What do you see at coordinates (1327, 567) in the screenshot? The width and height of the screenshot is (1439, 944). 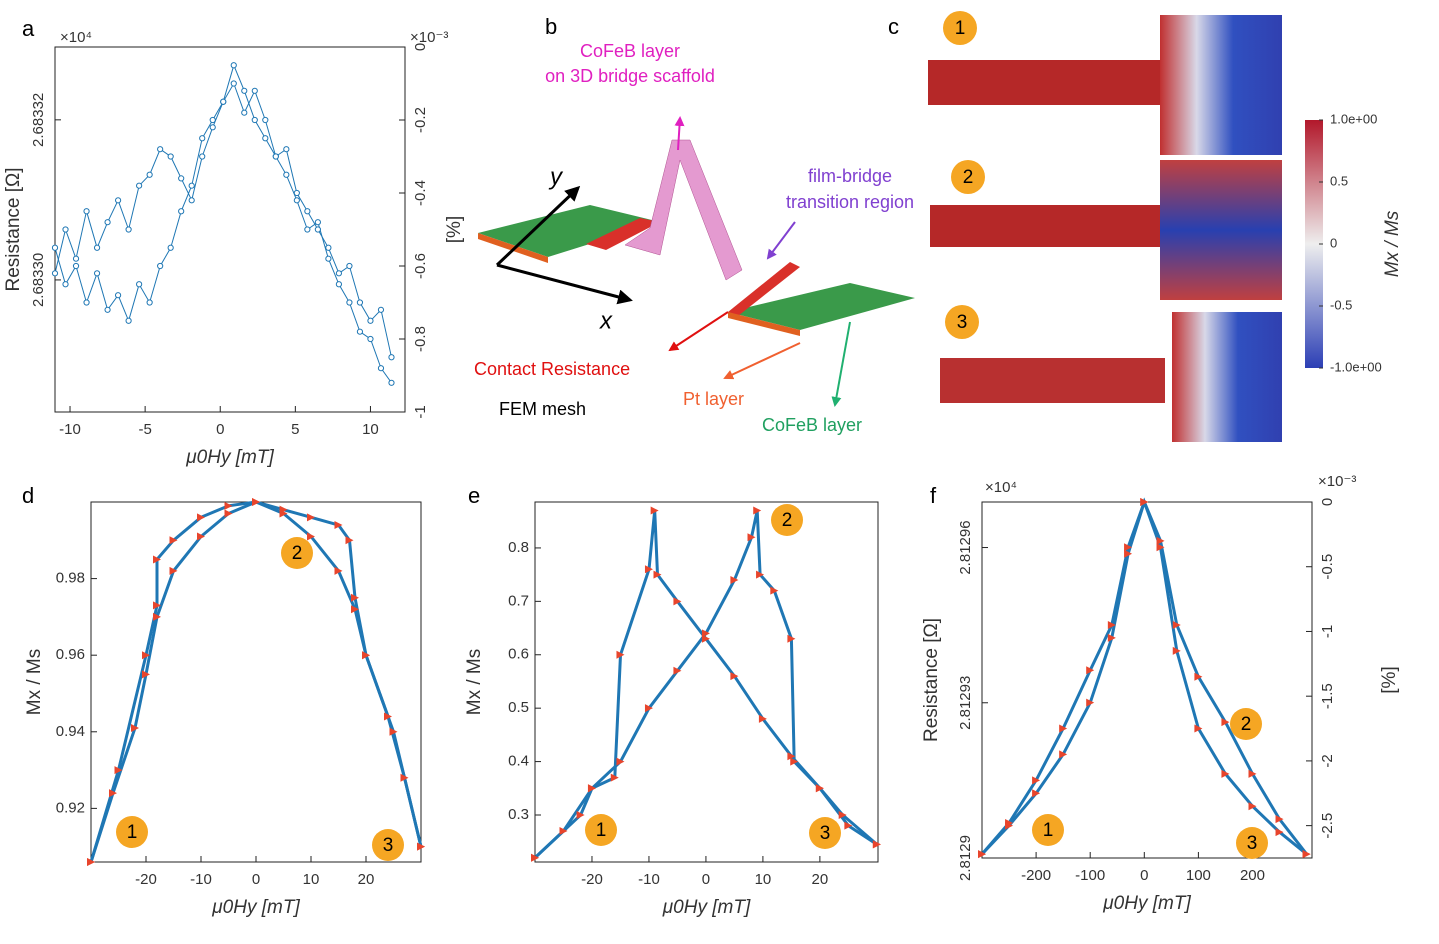 I see `y-tick-label: -0.5` at bounding box center [1327, 567].